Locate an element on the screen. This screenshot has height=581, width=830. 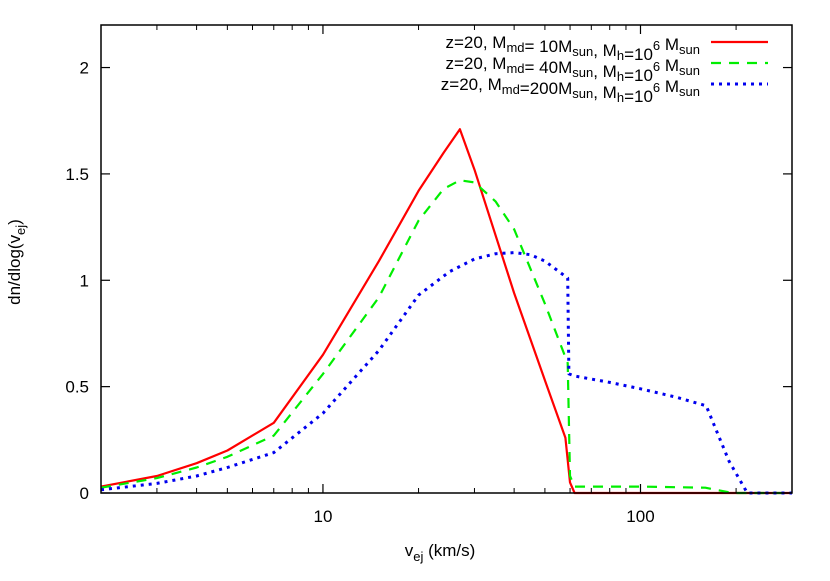
y-tick-label: 2 is located at coordinates (84, 68).